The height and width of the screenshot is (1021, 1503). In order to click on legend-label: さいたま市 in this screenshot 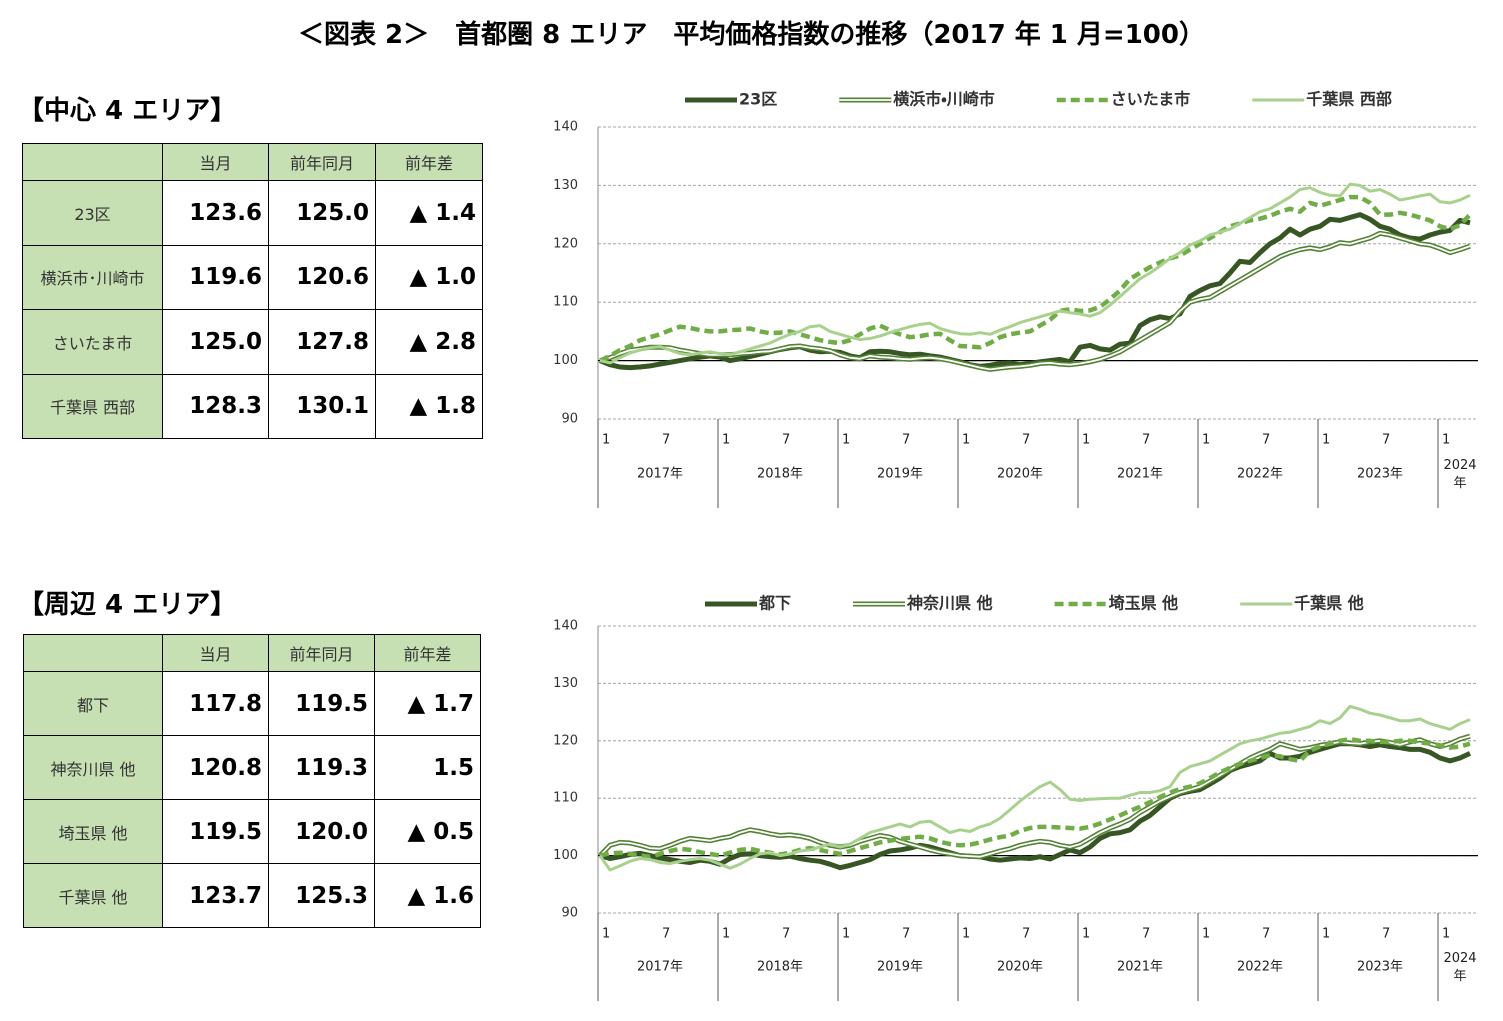, I will do `click(1151, 99)`.